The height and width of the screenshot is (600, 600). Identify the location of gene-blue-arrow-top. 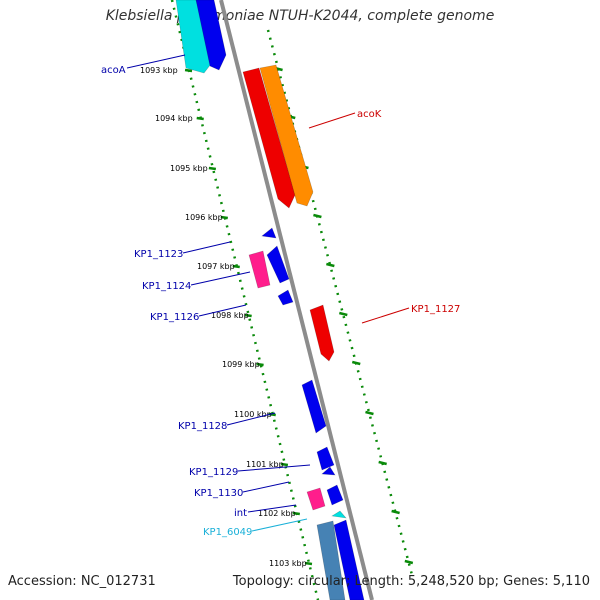
(211, 35).